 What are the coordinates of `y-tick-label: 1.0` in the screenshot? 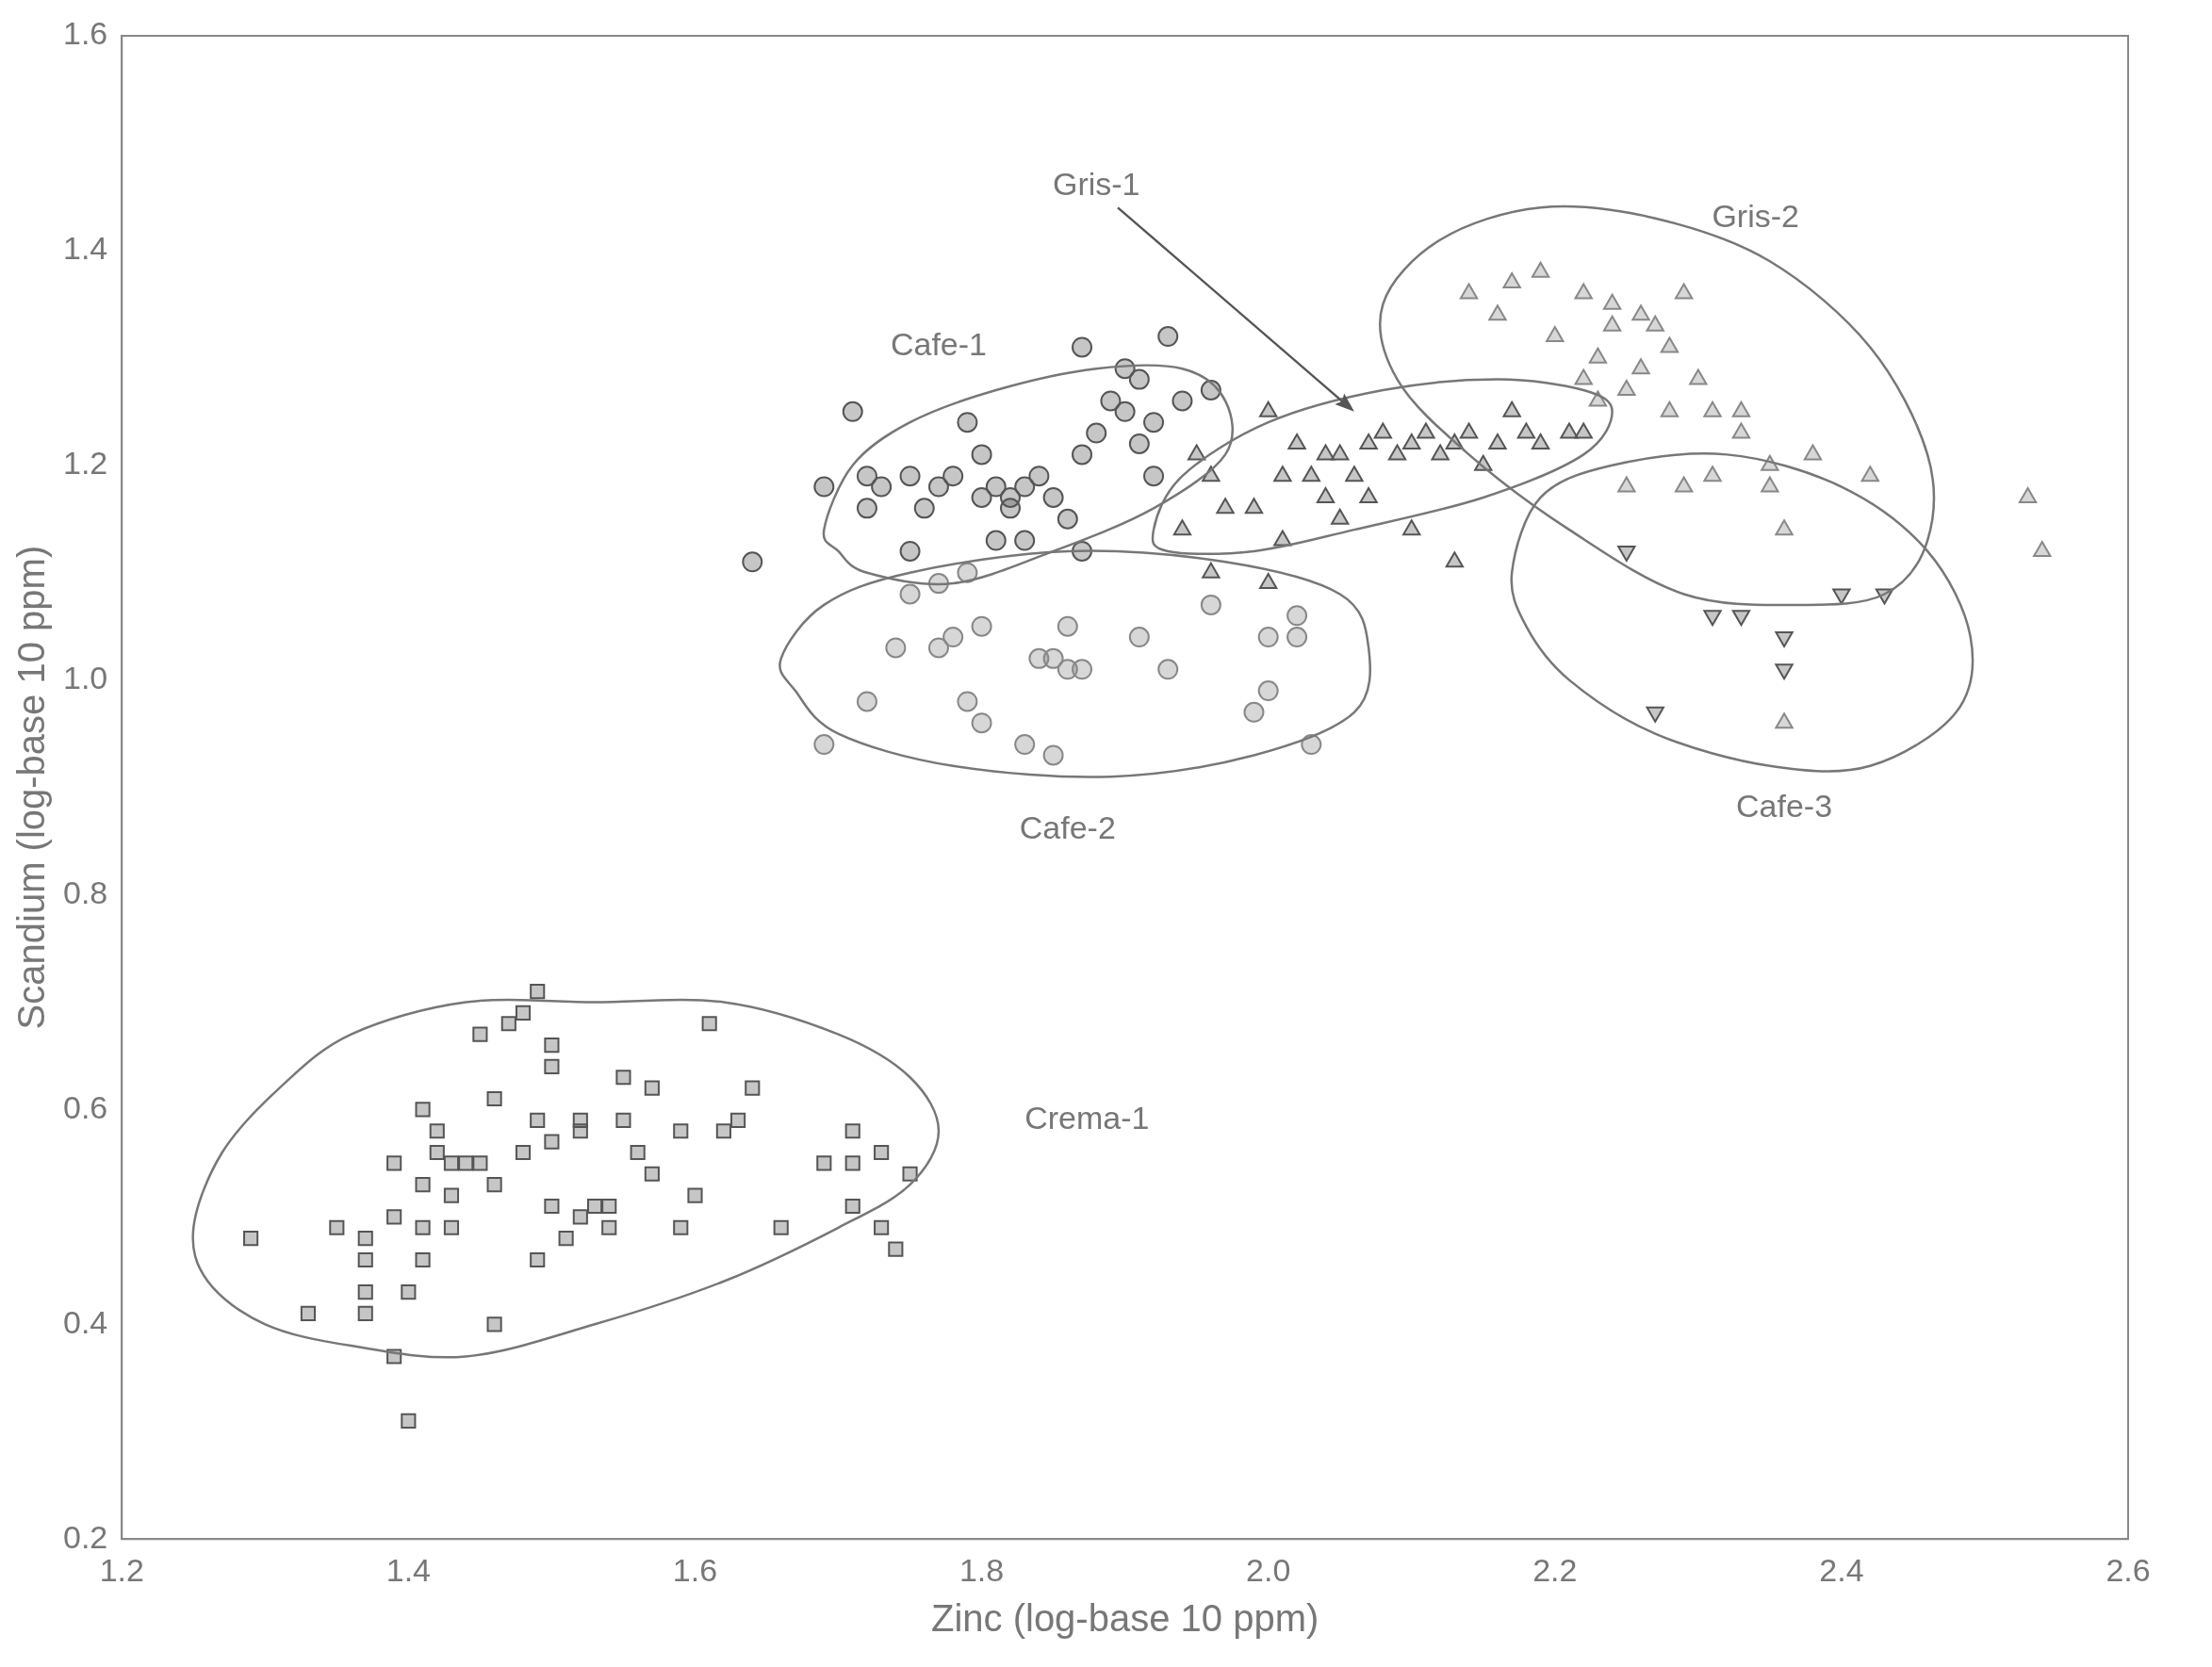 It's located at (85, 678).